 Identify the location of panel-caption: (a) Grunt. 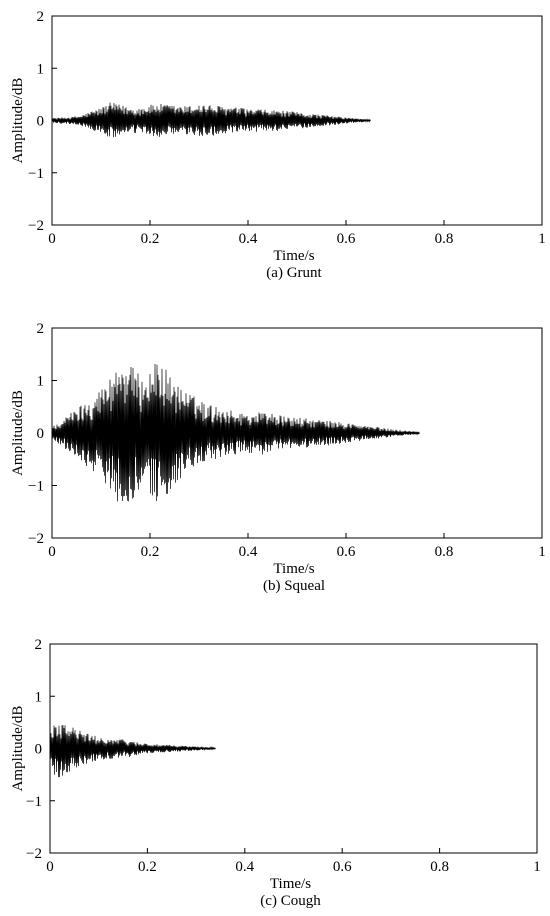
(294, 273).